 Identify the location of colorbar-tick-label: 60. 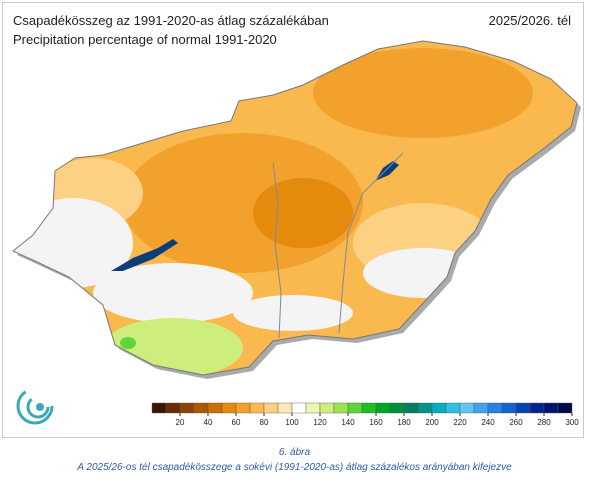
(236, 422).